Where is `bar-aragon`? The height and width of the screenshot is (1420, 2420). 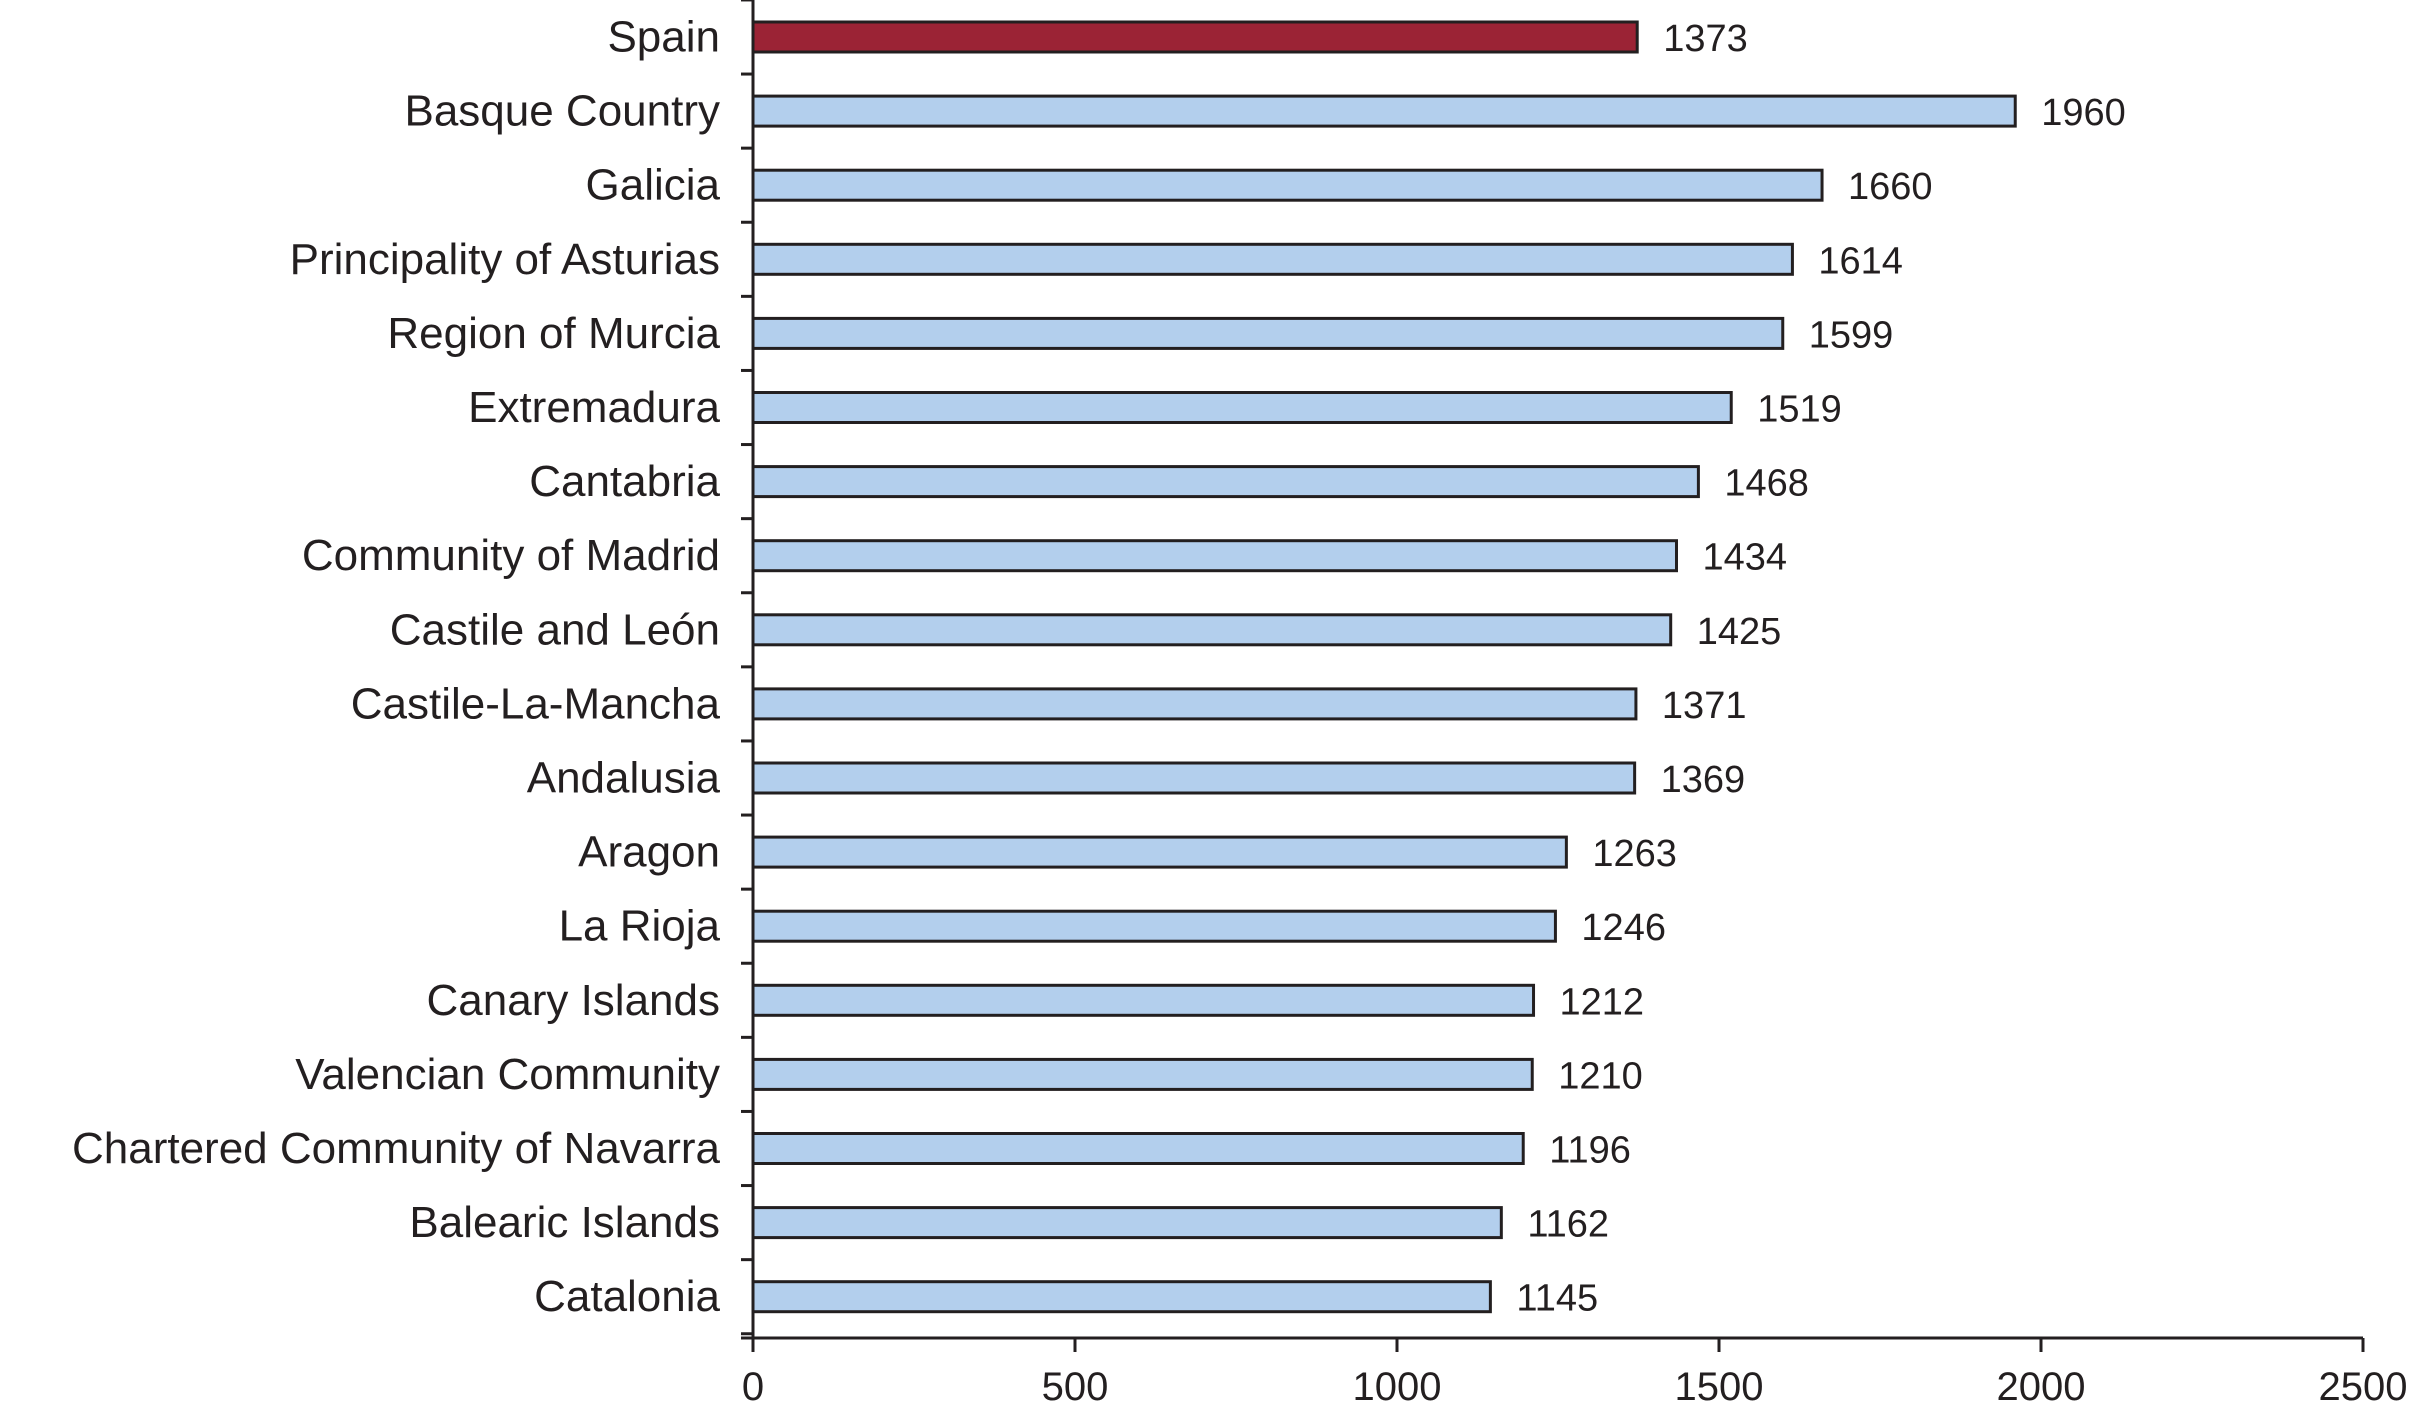
bar-aragon is located at coordinates (1159, 852).